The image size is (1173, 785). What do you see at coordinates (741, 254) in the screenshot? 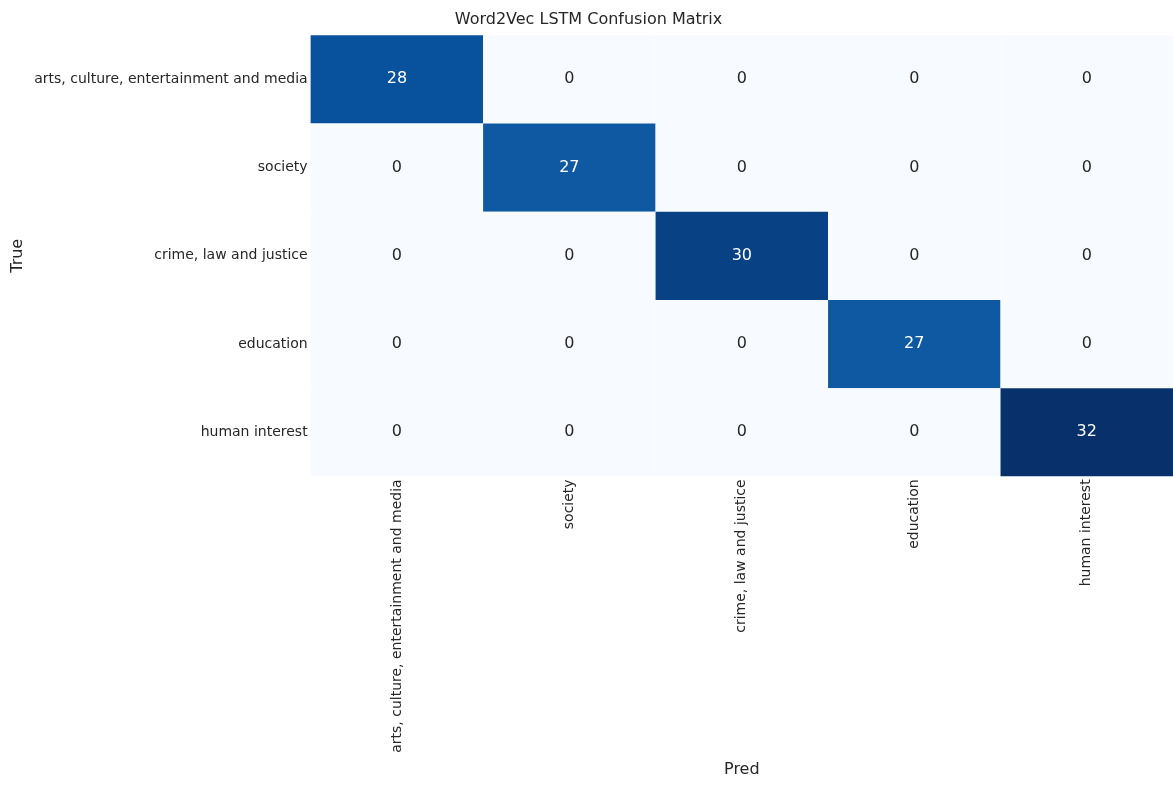
I see `data-label: 30` at bounding box center [741, 254].